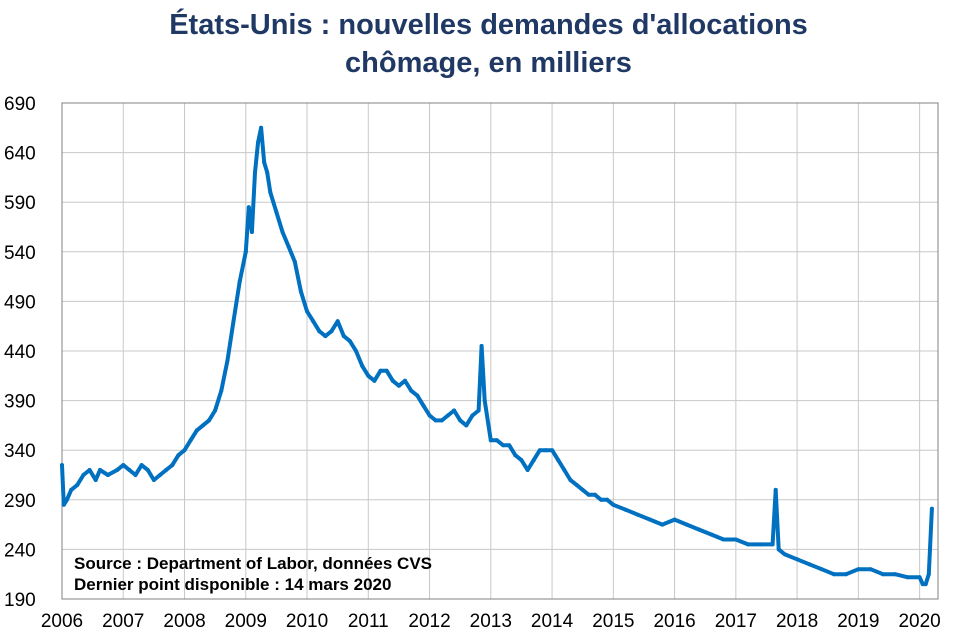  What do you see at coordinates (62, 621) in the screenshot?
I see `x-tick-label: 2006` at bounding box center [62, 621].